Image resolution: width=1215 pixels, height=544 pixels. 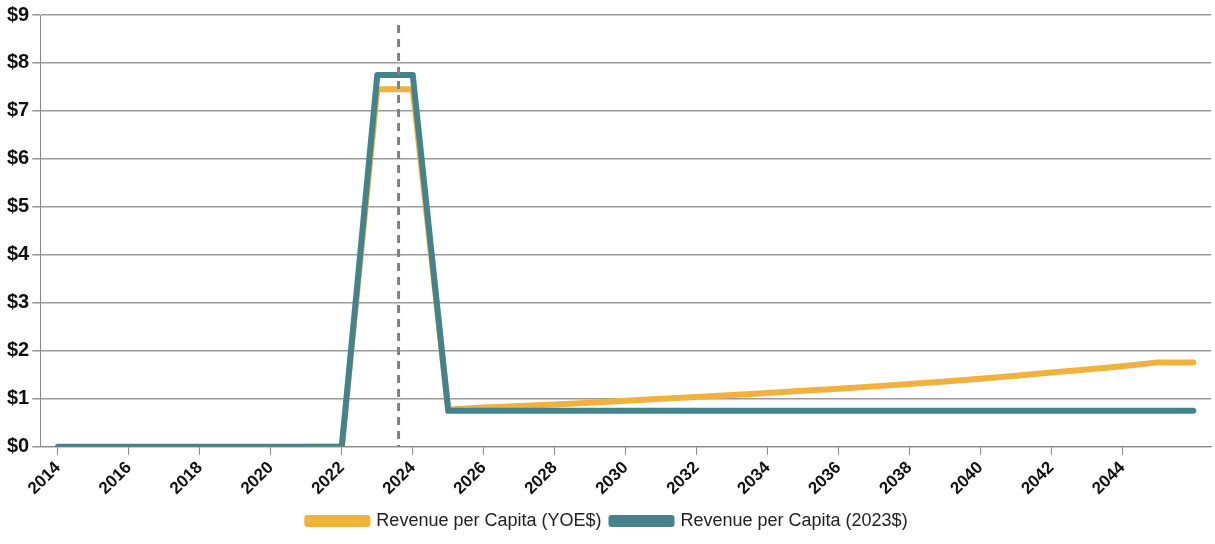 I want to click on y-tick-label: $2, so click(x=18, y=349).